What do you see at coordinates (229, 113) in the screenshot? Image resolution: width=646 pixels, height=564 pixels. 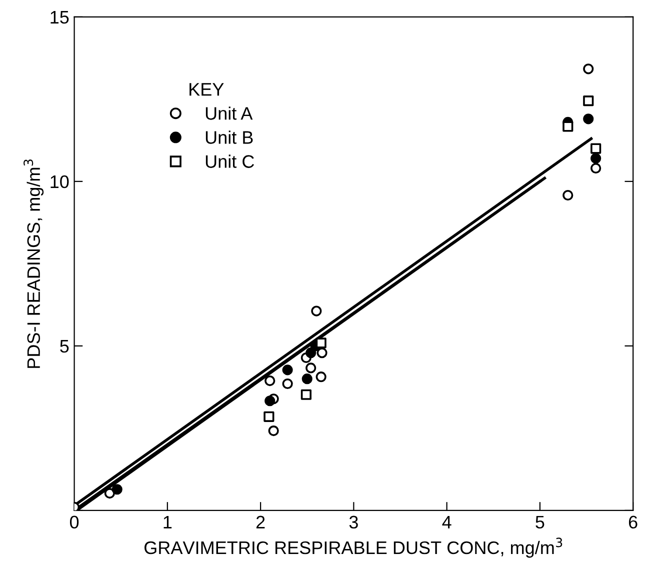 I see `legend-label: Unit A` at bounding box center [229, 113].